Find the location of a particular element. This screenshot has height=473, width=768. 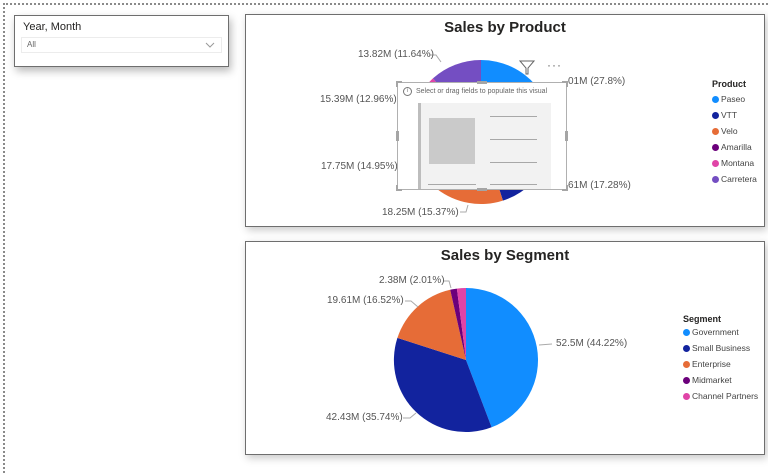

pie-label-enterprise: 19.61M (16.52%) is located at coordinates (365, 300).